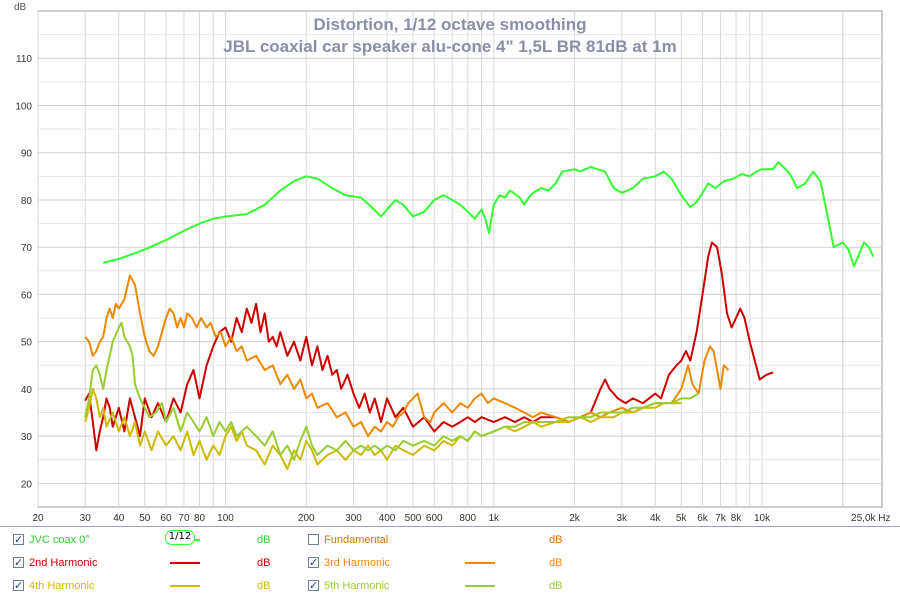 The width and height of the screenshot is (900, 599). I want to click on x-tick-label: 1k, so click(494, 518).